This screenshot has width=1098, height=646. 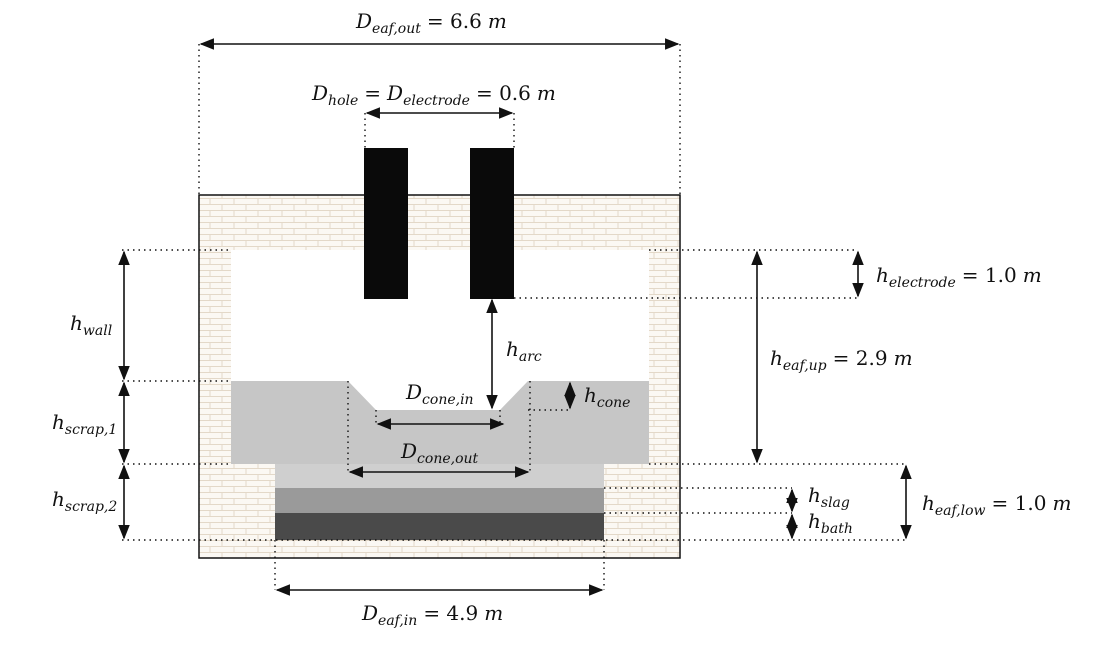 I want to click on label-d-eaf-in: Deaf,in = 4.9 m, so click(x=432, y=615).